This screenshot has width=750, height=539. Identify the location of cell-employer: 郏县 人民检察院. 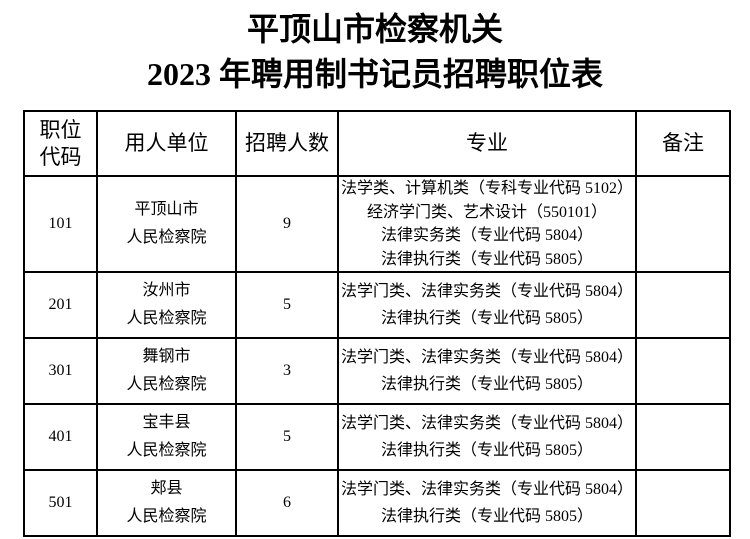
(166, 503).